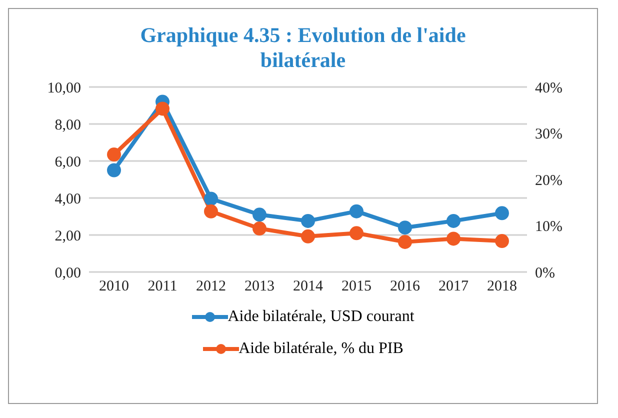 The image size is (618, 418). I want to click on legend-label: Aide bilatérale, % du PIB, so click(321, 349).